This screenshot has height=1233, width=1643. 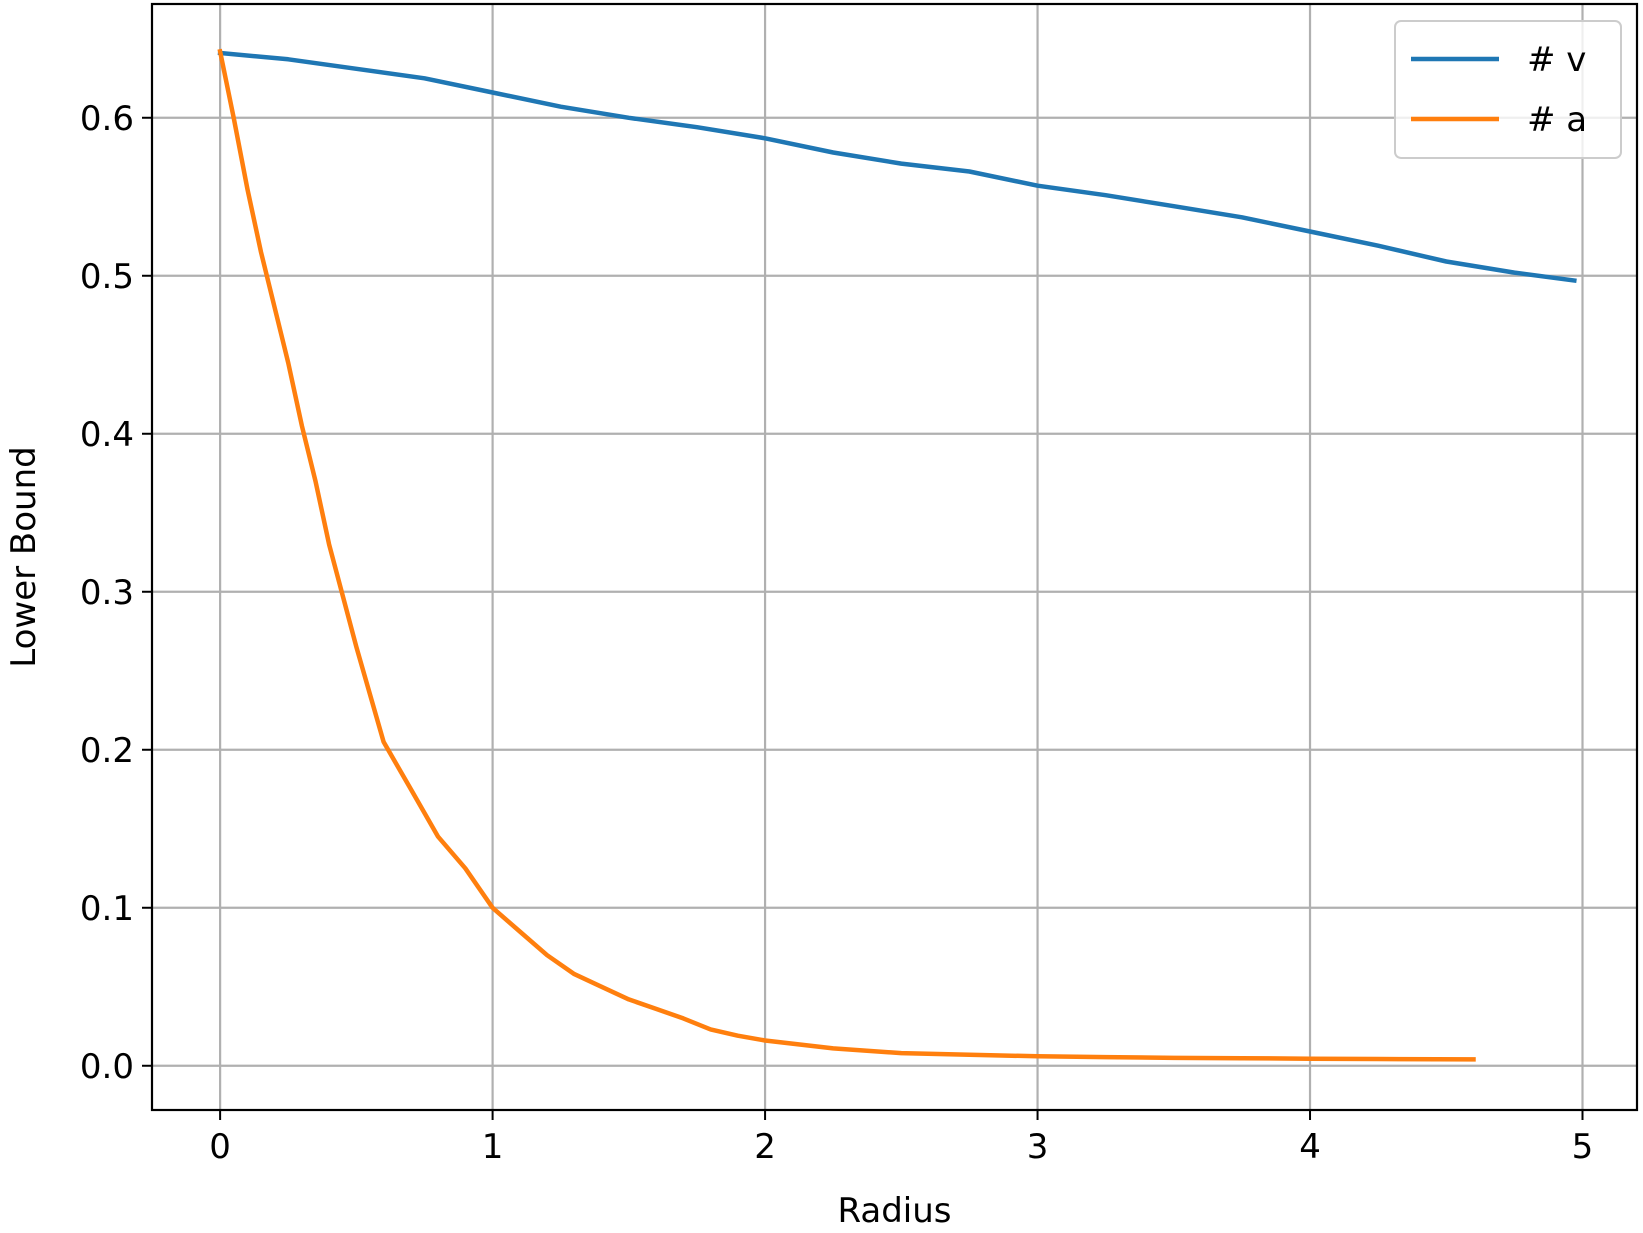 I want to click on y-tick-label: 0.2, so click(x=107, y=751).